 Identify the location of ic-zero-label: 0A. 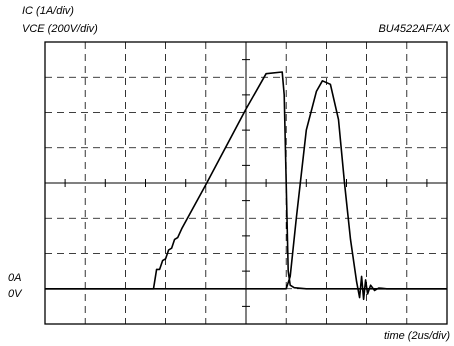
(15, 278).